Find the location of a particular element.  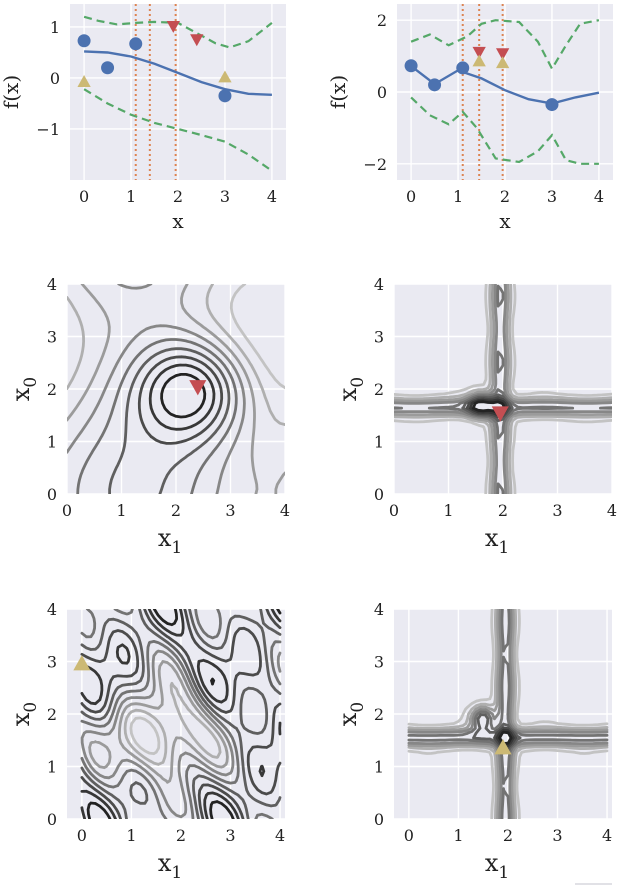

lower-bound-line is located at coordinates (504, 130).